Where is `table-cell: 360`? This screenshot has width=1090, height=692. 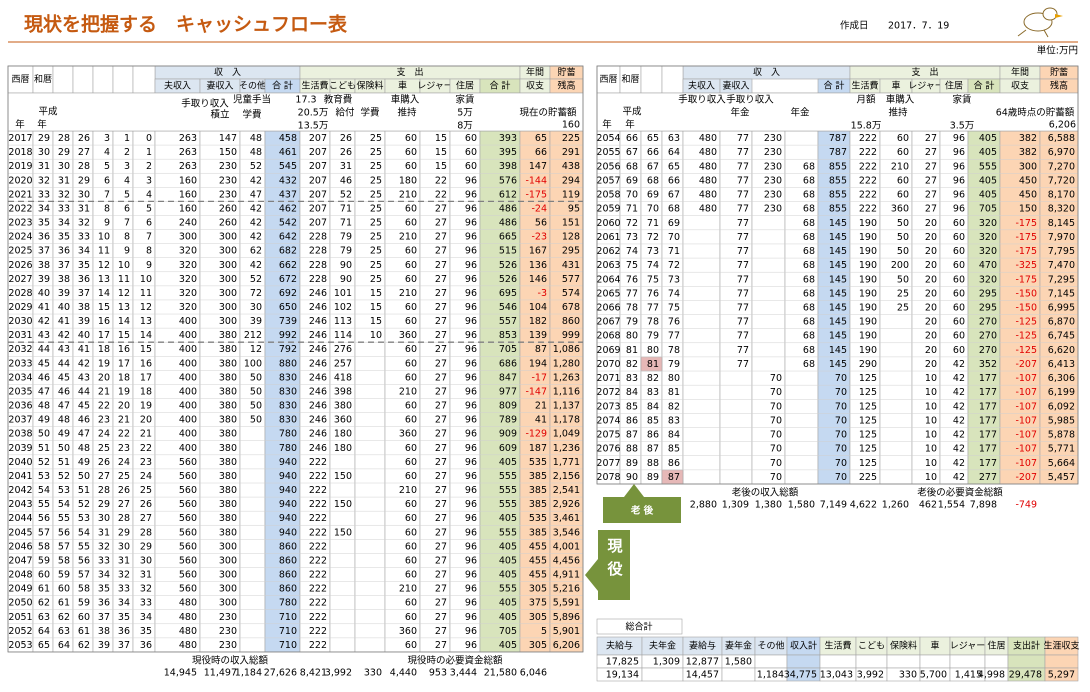
table-cell: 360 is located at coordinates (343, 420).